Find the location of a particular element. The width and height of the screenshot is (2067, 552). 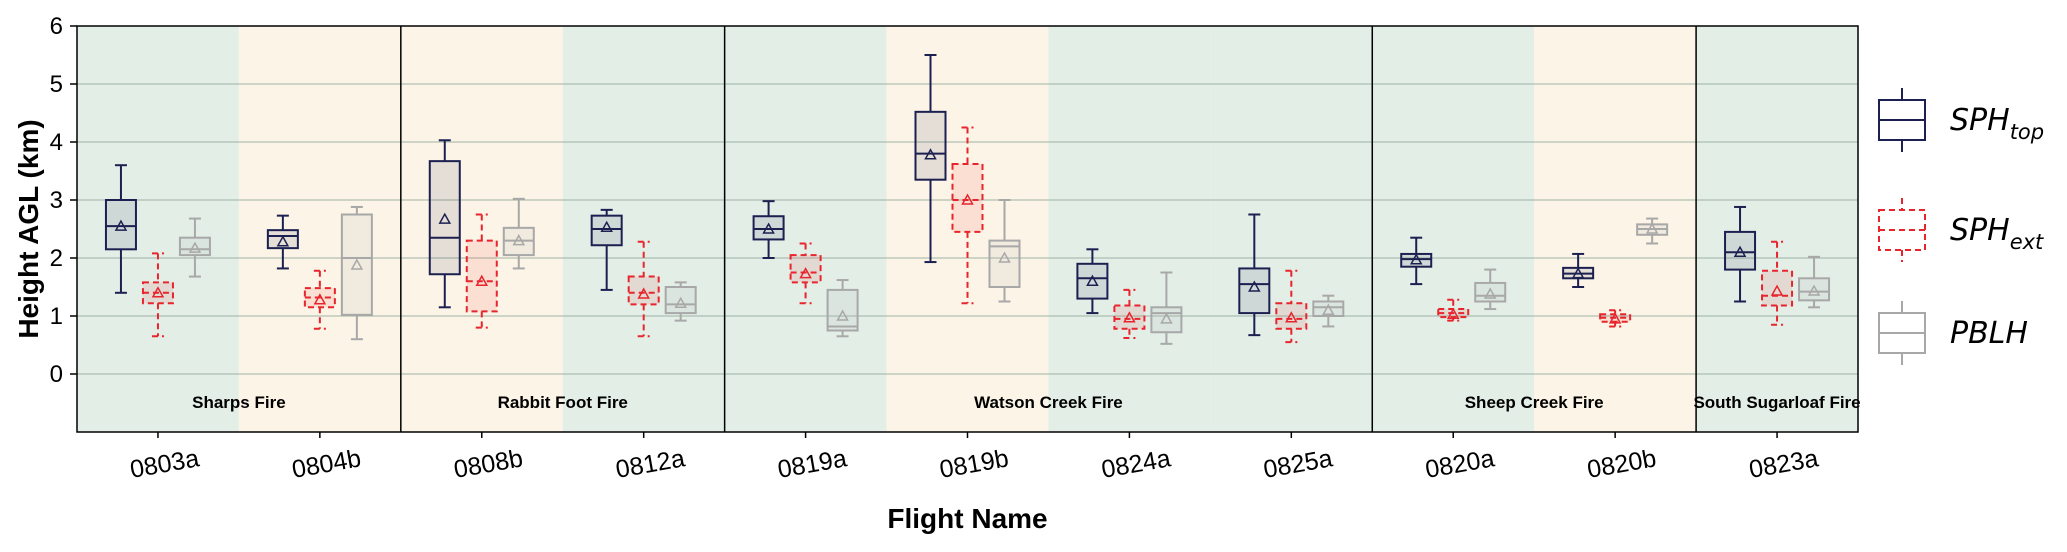

box-PBLH-0820a is located at coordinates (1490, 289).